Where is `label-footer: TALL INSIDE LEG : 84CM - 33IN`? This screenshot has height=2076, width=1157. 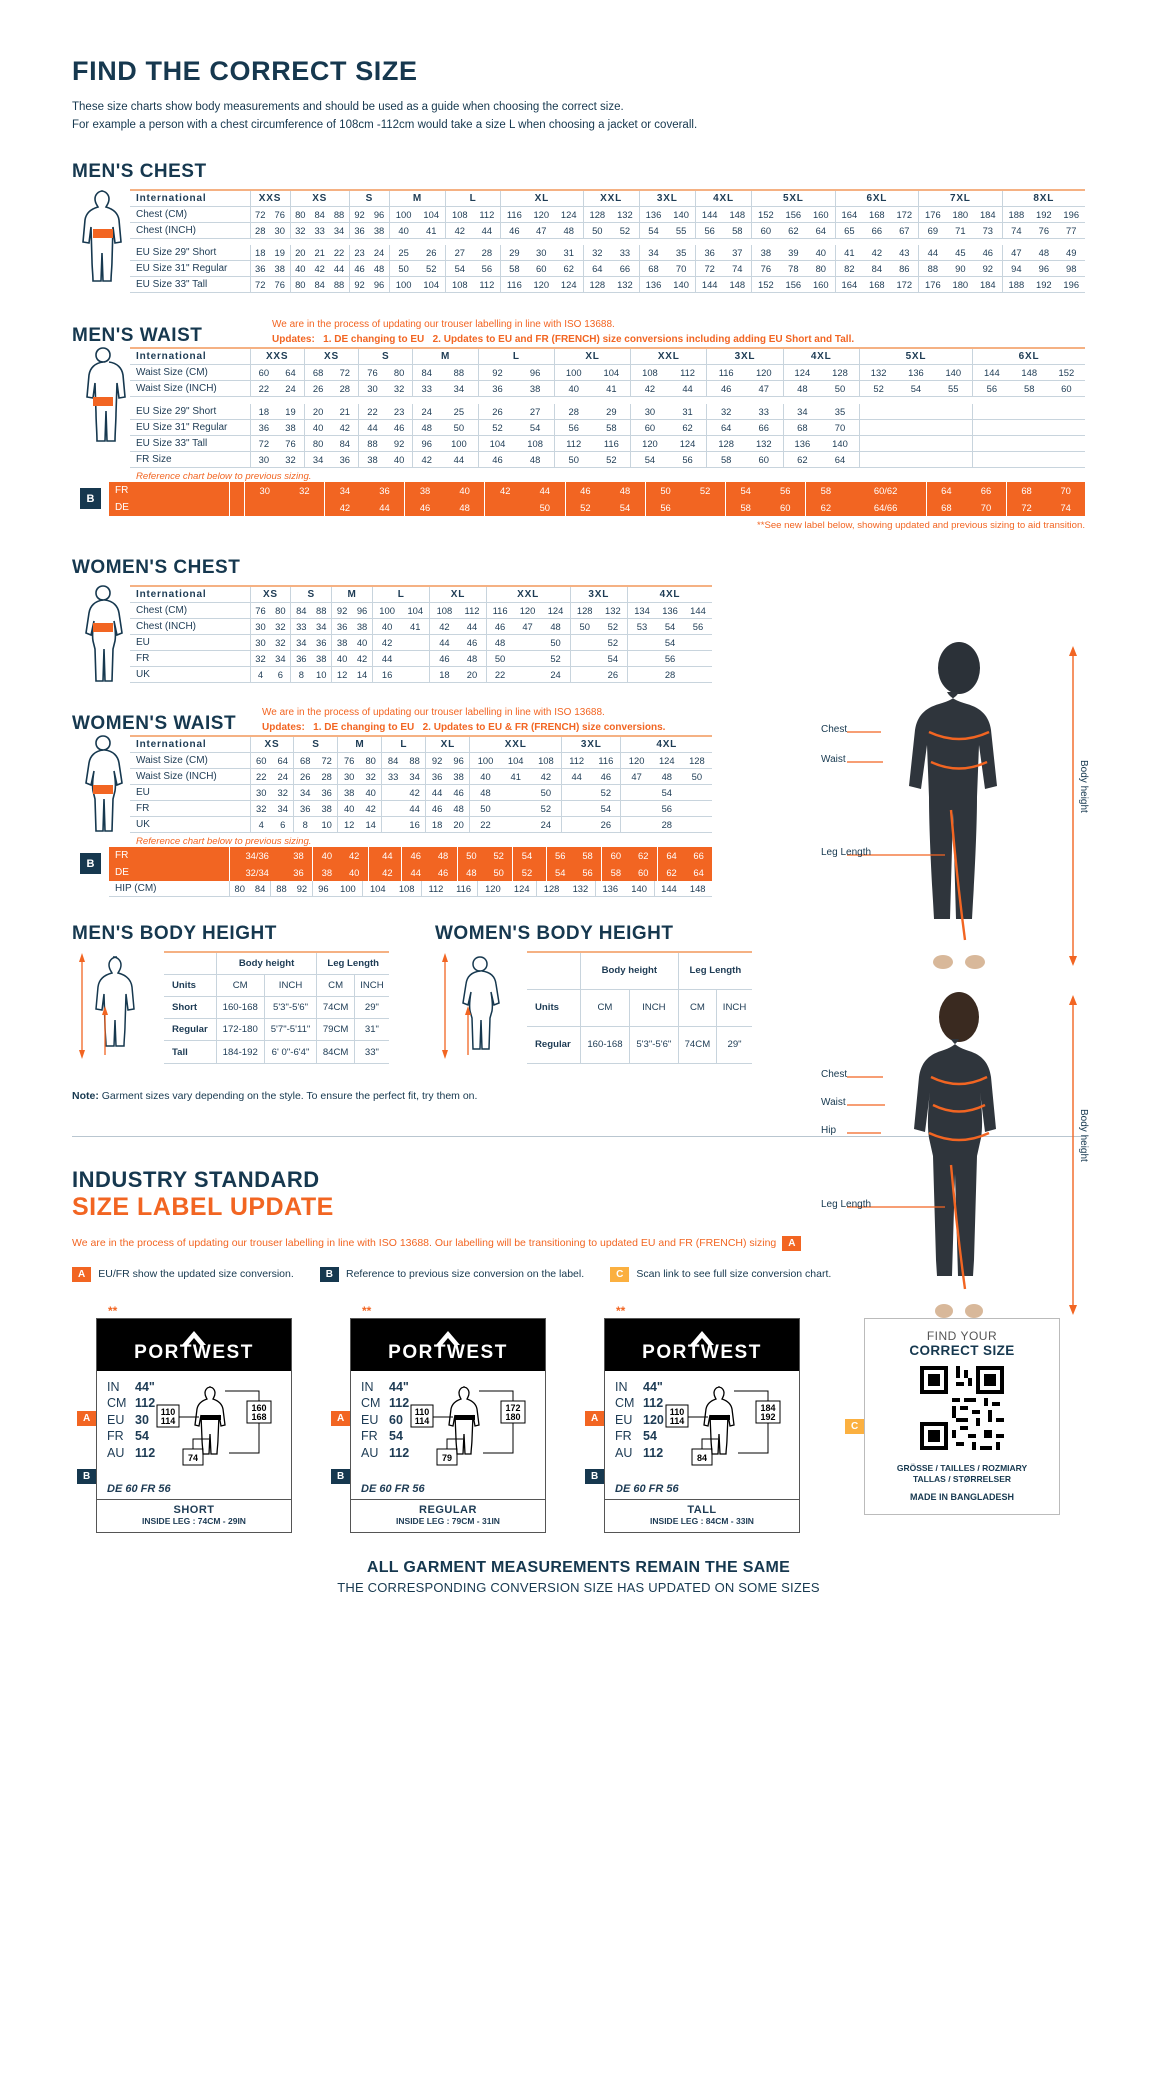 label-footer: TALL INSIDE LEG : 84CM - 33IN is located at coordinates (702, 1515).